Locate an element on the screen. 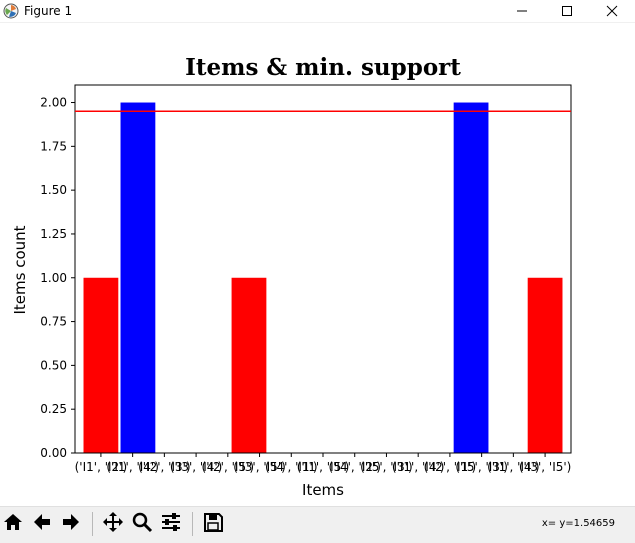 This screenshot has width=635, height=543. x-tick-label: ('I3', 'I4') is located at coordinates (196, 467).